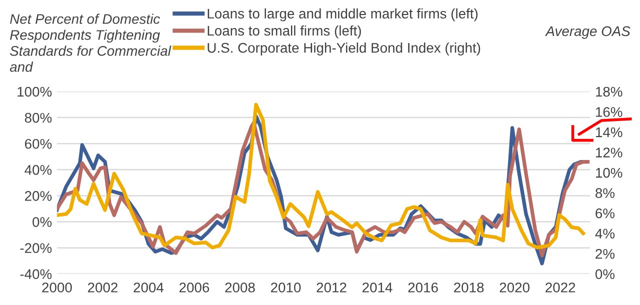 This screenshot has width=640, height=305. I want to click on x-tick-label: 2012, so click(331, 287).